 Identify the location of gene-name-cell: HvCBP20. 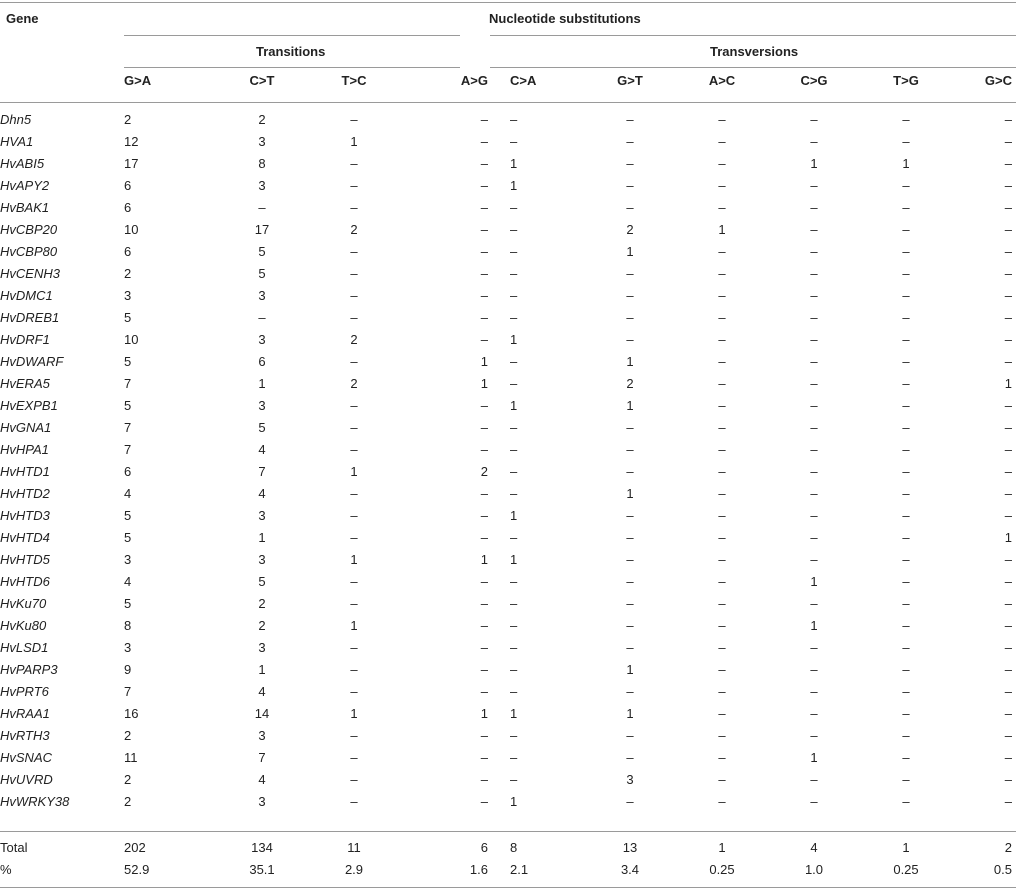
(29, 229).